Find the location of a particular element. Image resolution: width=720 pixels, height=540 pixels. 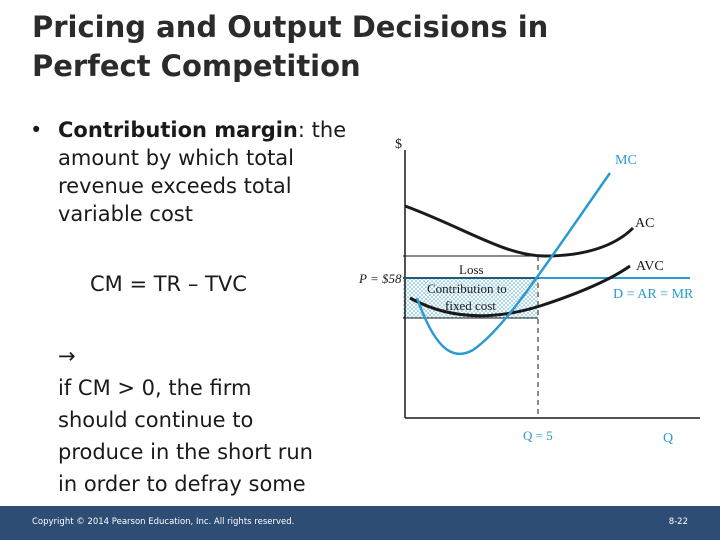

avc-curve is located at coordinates (520, 291).